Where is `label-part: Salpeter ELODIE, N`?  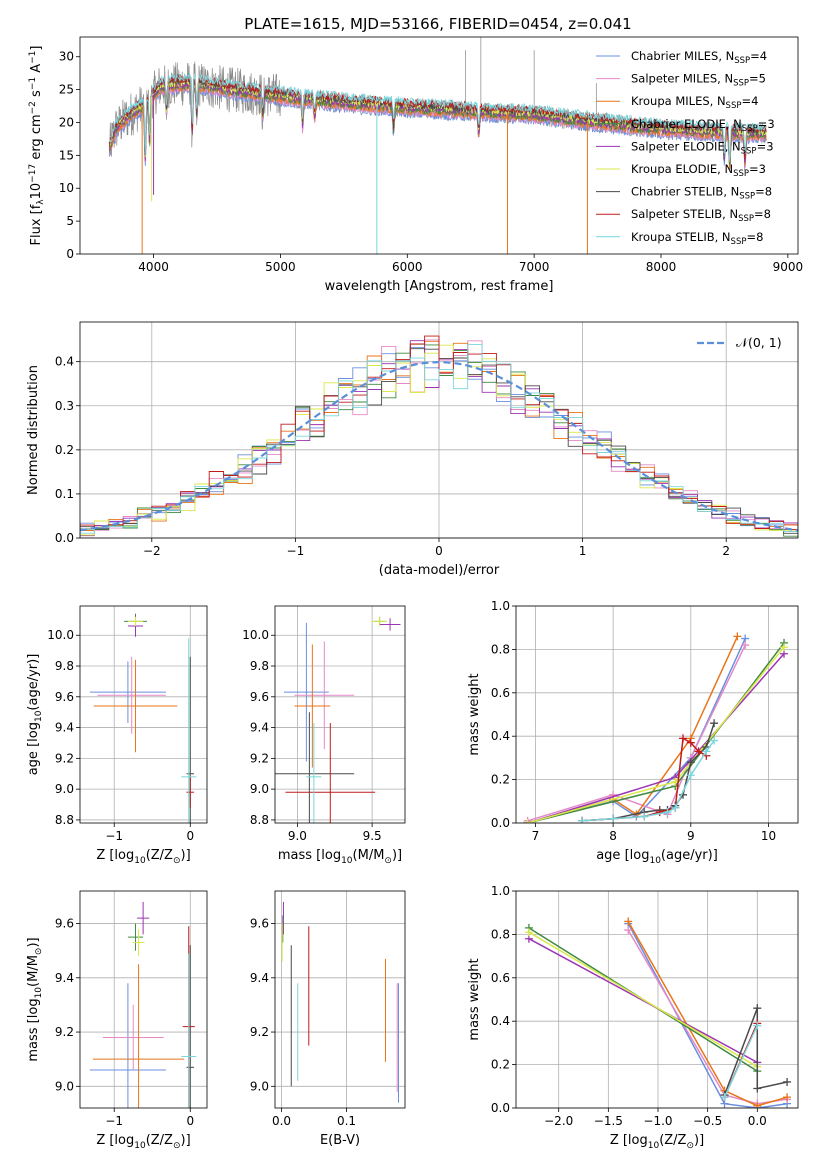 label-part: Salpeter ELODIE, N is located at coordinates (686, 146).